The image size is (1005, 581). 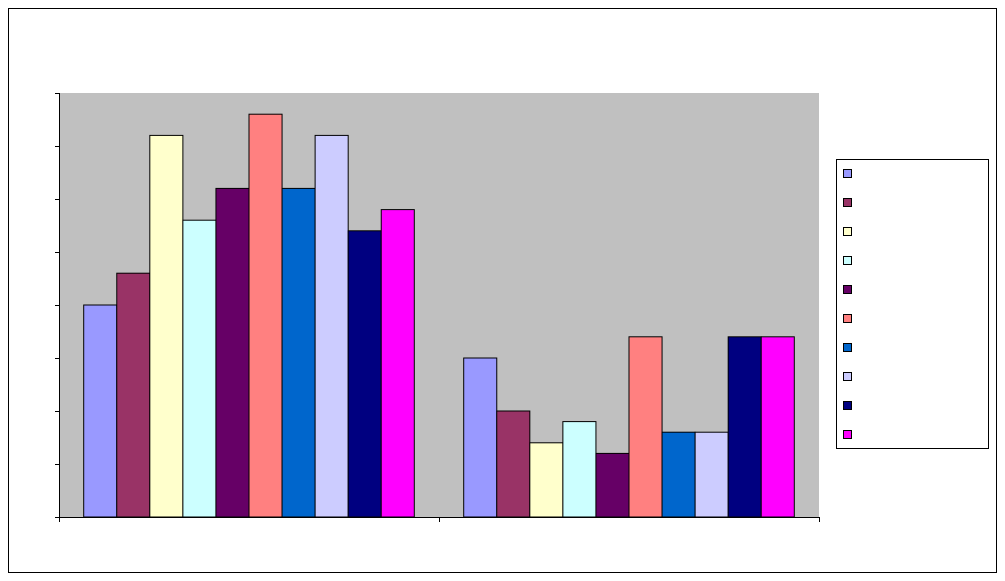 What do you see at coordinates (847, 304) in the screenshot?
I see `legend` at bounding box center [847, 304].